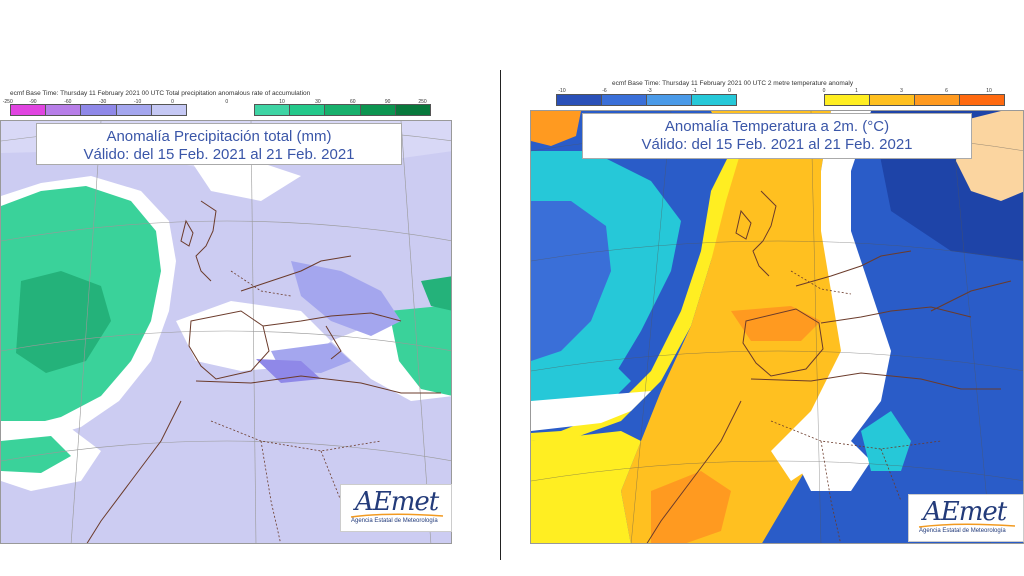  Describe the element at coordinates (220, 102) in the screenshot. I see `precip-colorbar-ticks: -250 -90 -60 -30 -10 0 0 10 30 60 90 250` at that location.